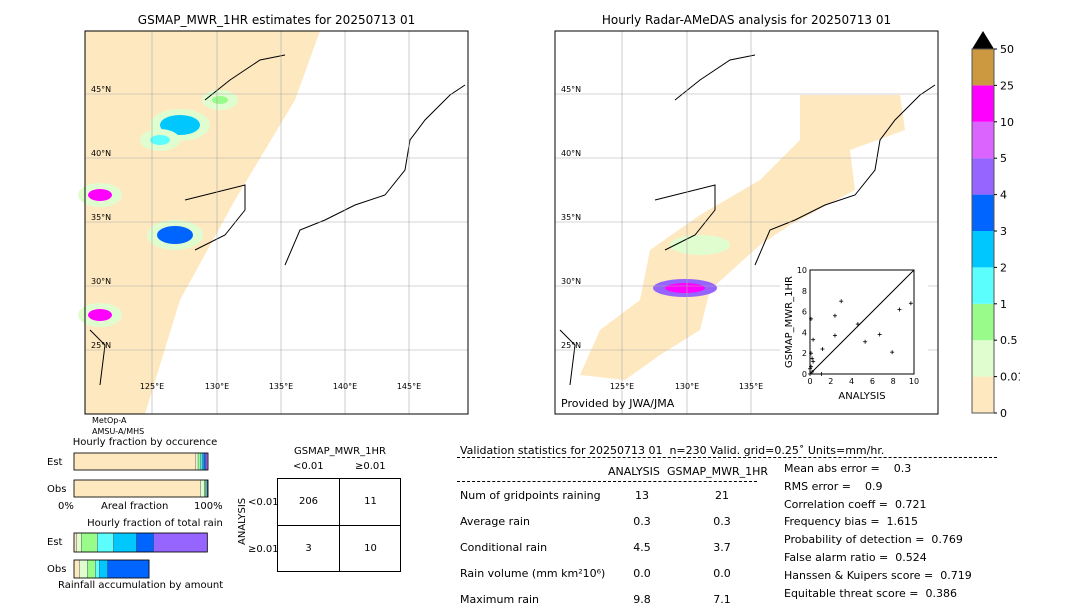  I want to click on colorbar-tick-label: 0, so click(1003, 413).